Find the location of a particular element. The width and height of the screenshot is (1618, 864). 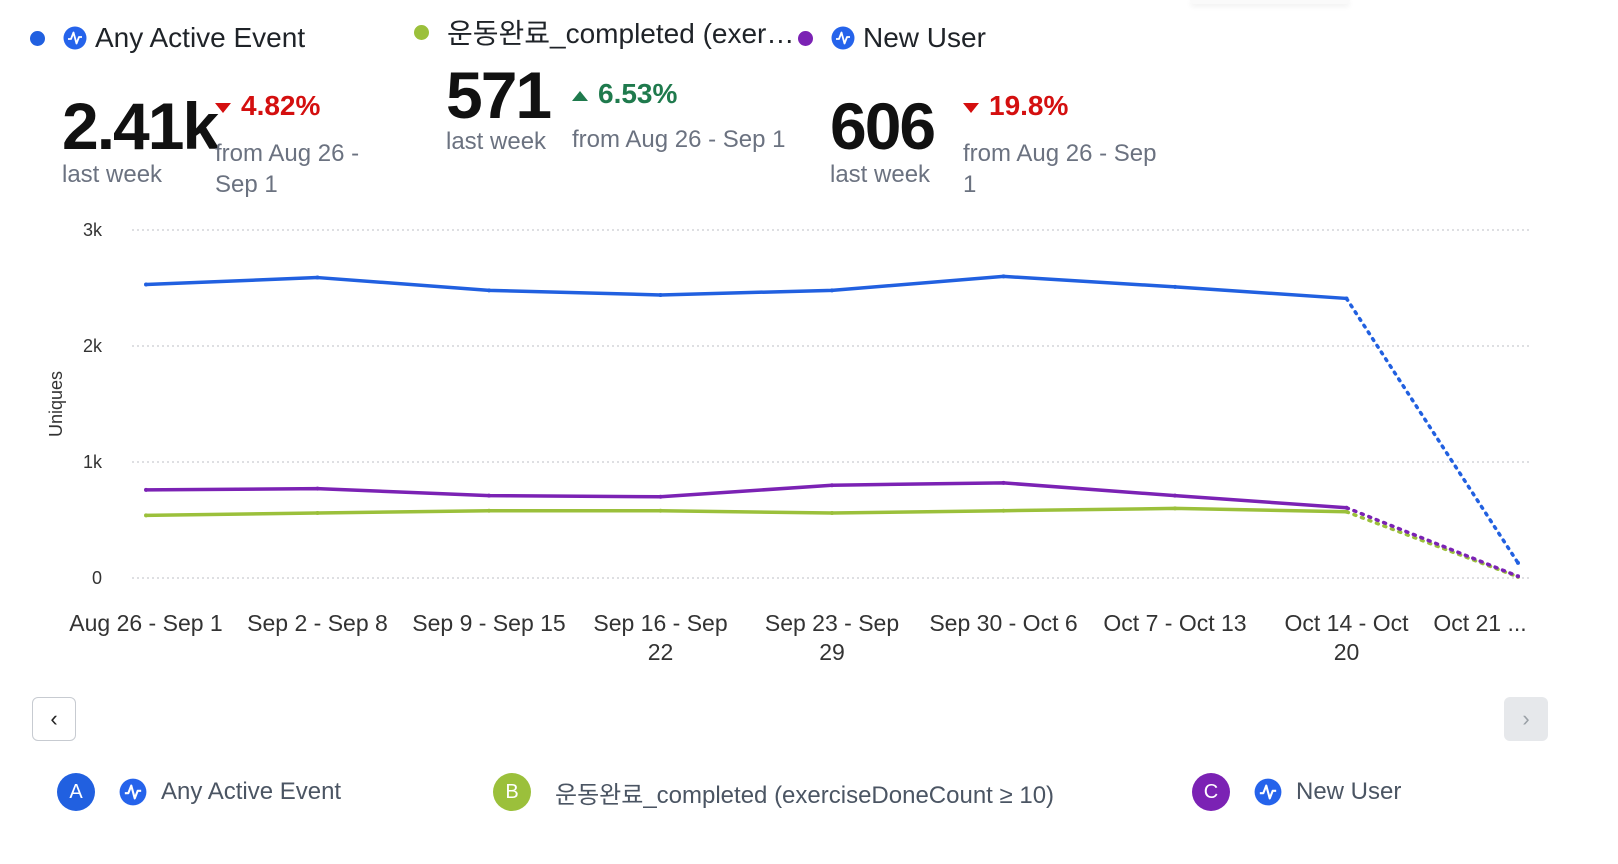

chart-prev-button: ‹ is located at coordinates (54, 719).